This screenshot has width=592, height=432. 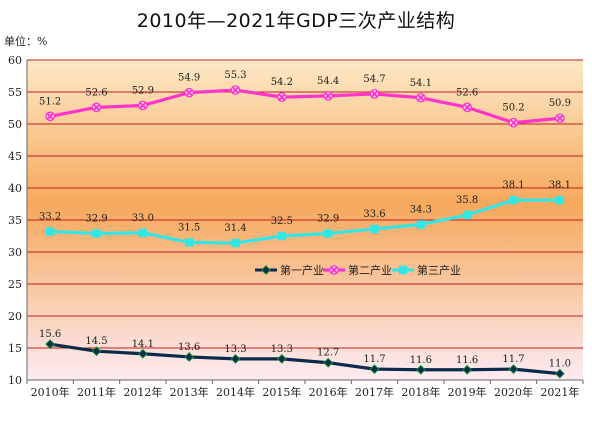 I want to click on data-label: 15.6, so click(x=50, y=334).